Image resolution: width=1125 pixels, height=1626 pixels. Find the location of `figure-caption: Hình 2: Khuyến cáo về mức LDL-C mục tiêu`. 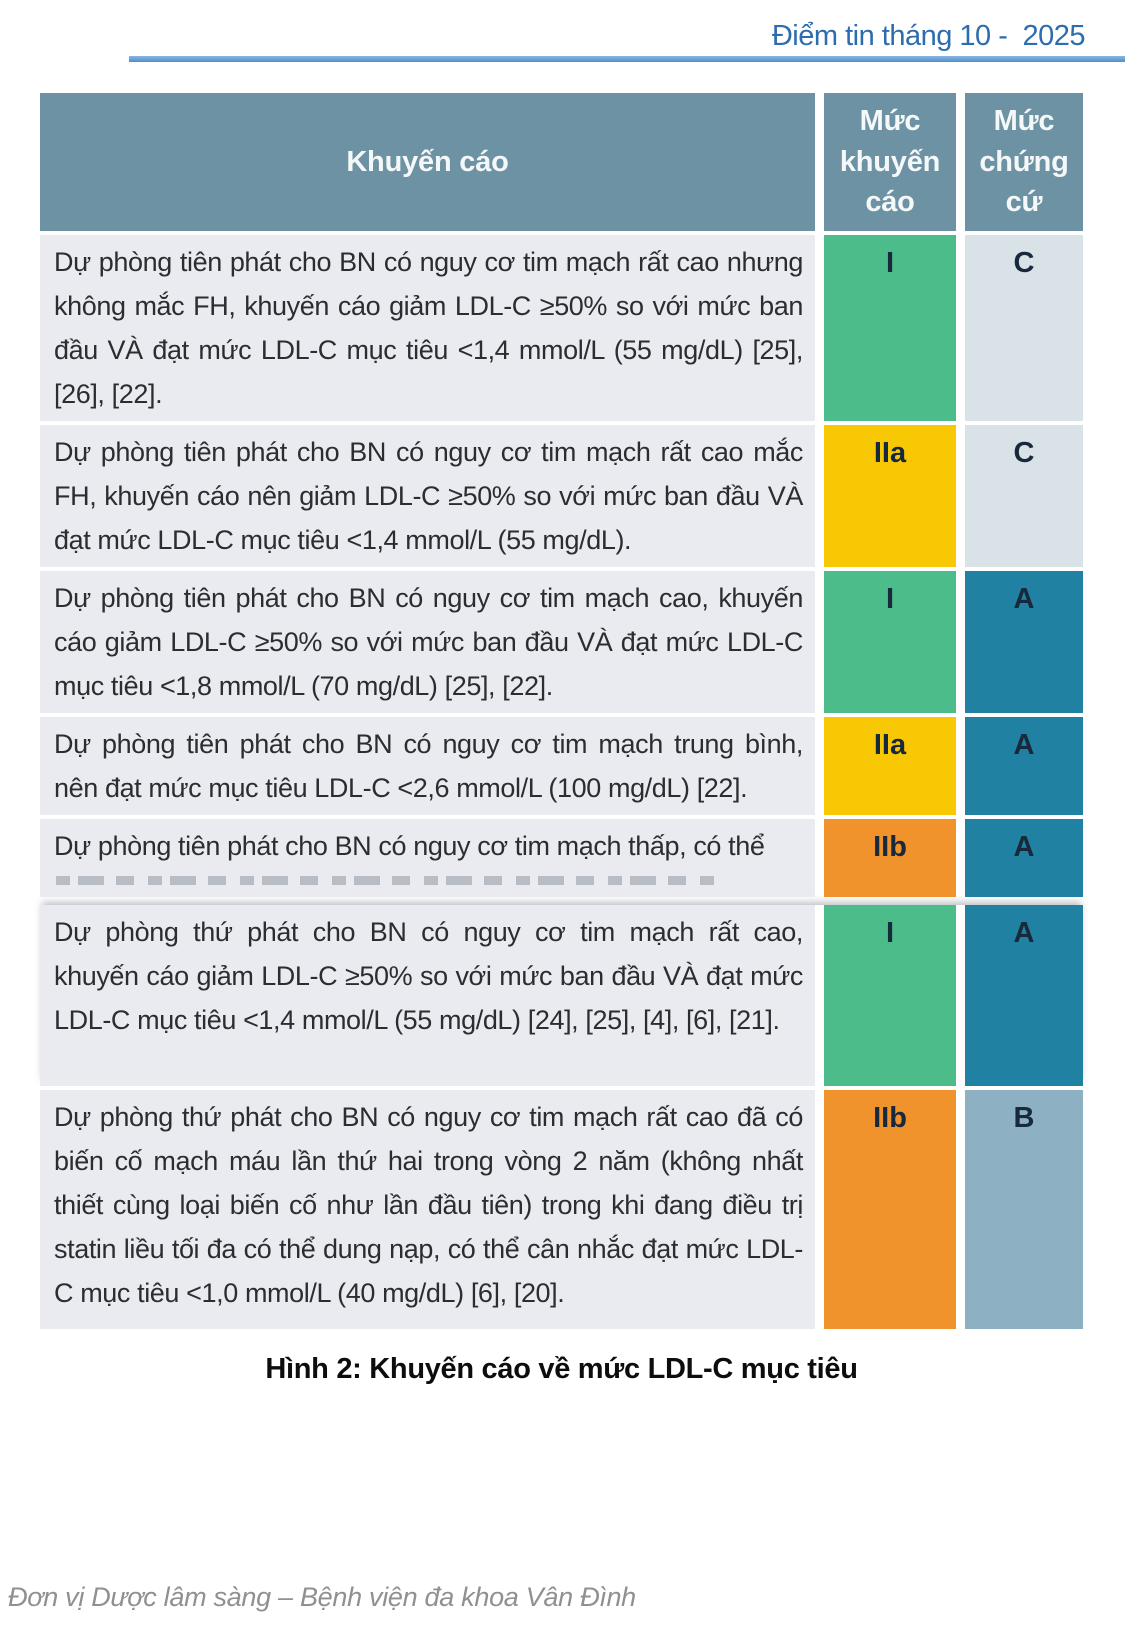

figure-caption: Hình 2: Khuyến cáo về mức LDL-C mục tiêu is located at coordinates (561, 1368).